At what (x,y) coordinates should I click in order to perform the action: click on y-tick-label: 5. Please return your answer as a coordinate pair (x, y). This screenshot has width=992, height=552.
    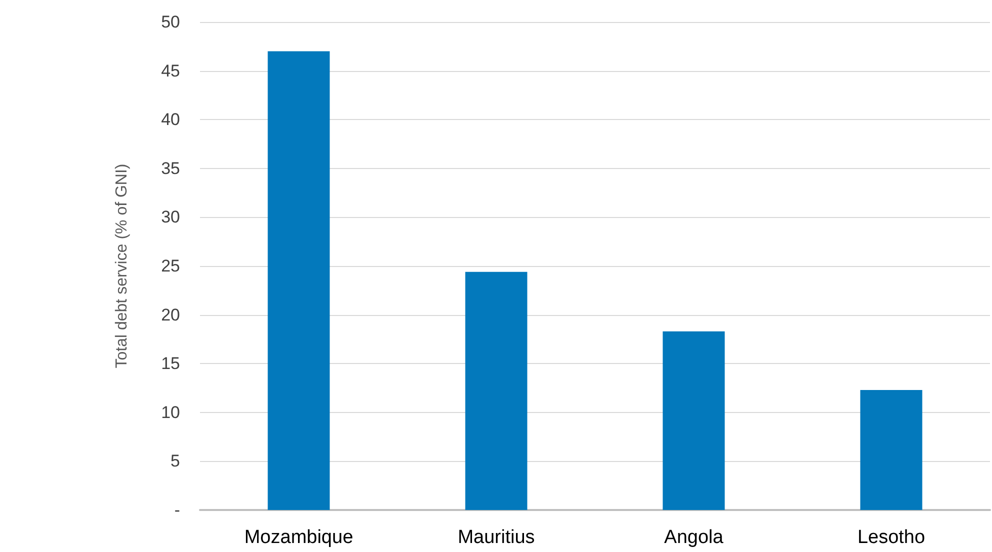
    Looking at the image, I should click on (175, 461).